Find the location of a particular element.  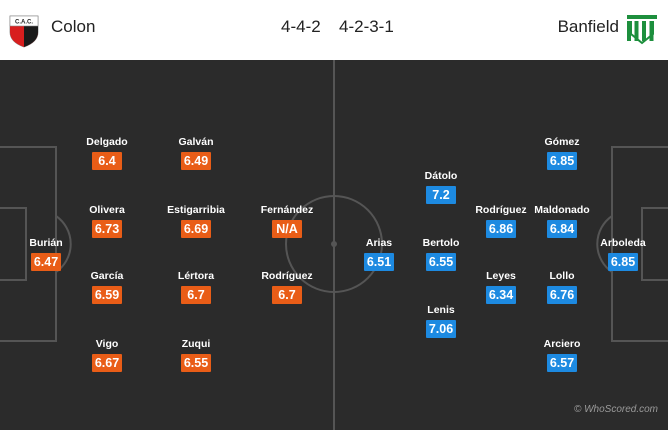

home-player: Fernández N/A is located at coordinates (287, 221).